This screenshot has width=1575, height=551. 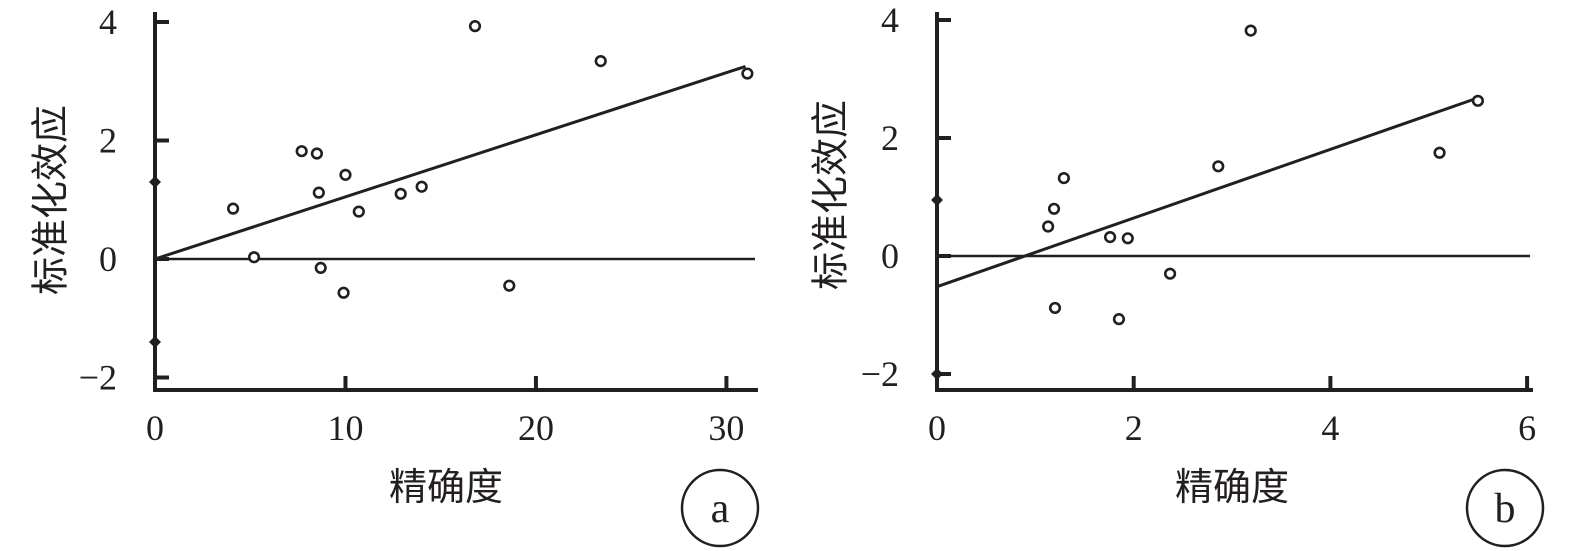 I want to click on x-tick-label: 10, so click(x=345, y=428).